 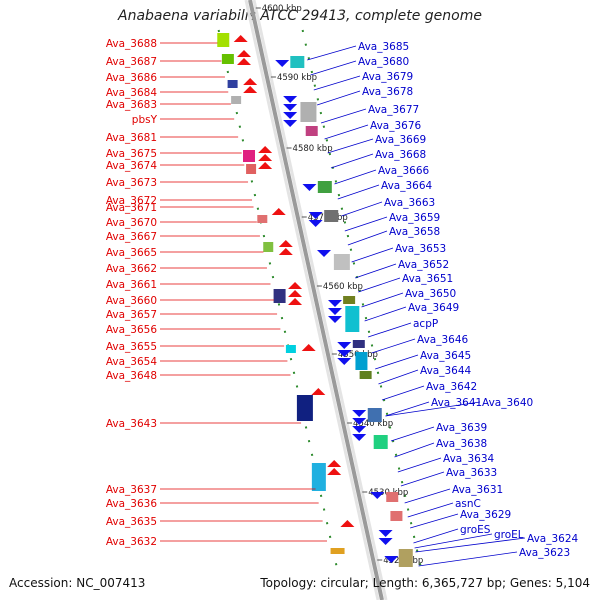 I want to click on right-gene-label: Ava_3651, so click(x=427, y=279).